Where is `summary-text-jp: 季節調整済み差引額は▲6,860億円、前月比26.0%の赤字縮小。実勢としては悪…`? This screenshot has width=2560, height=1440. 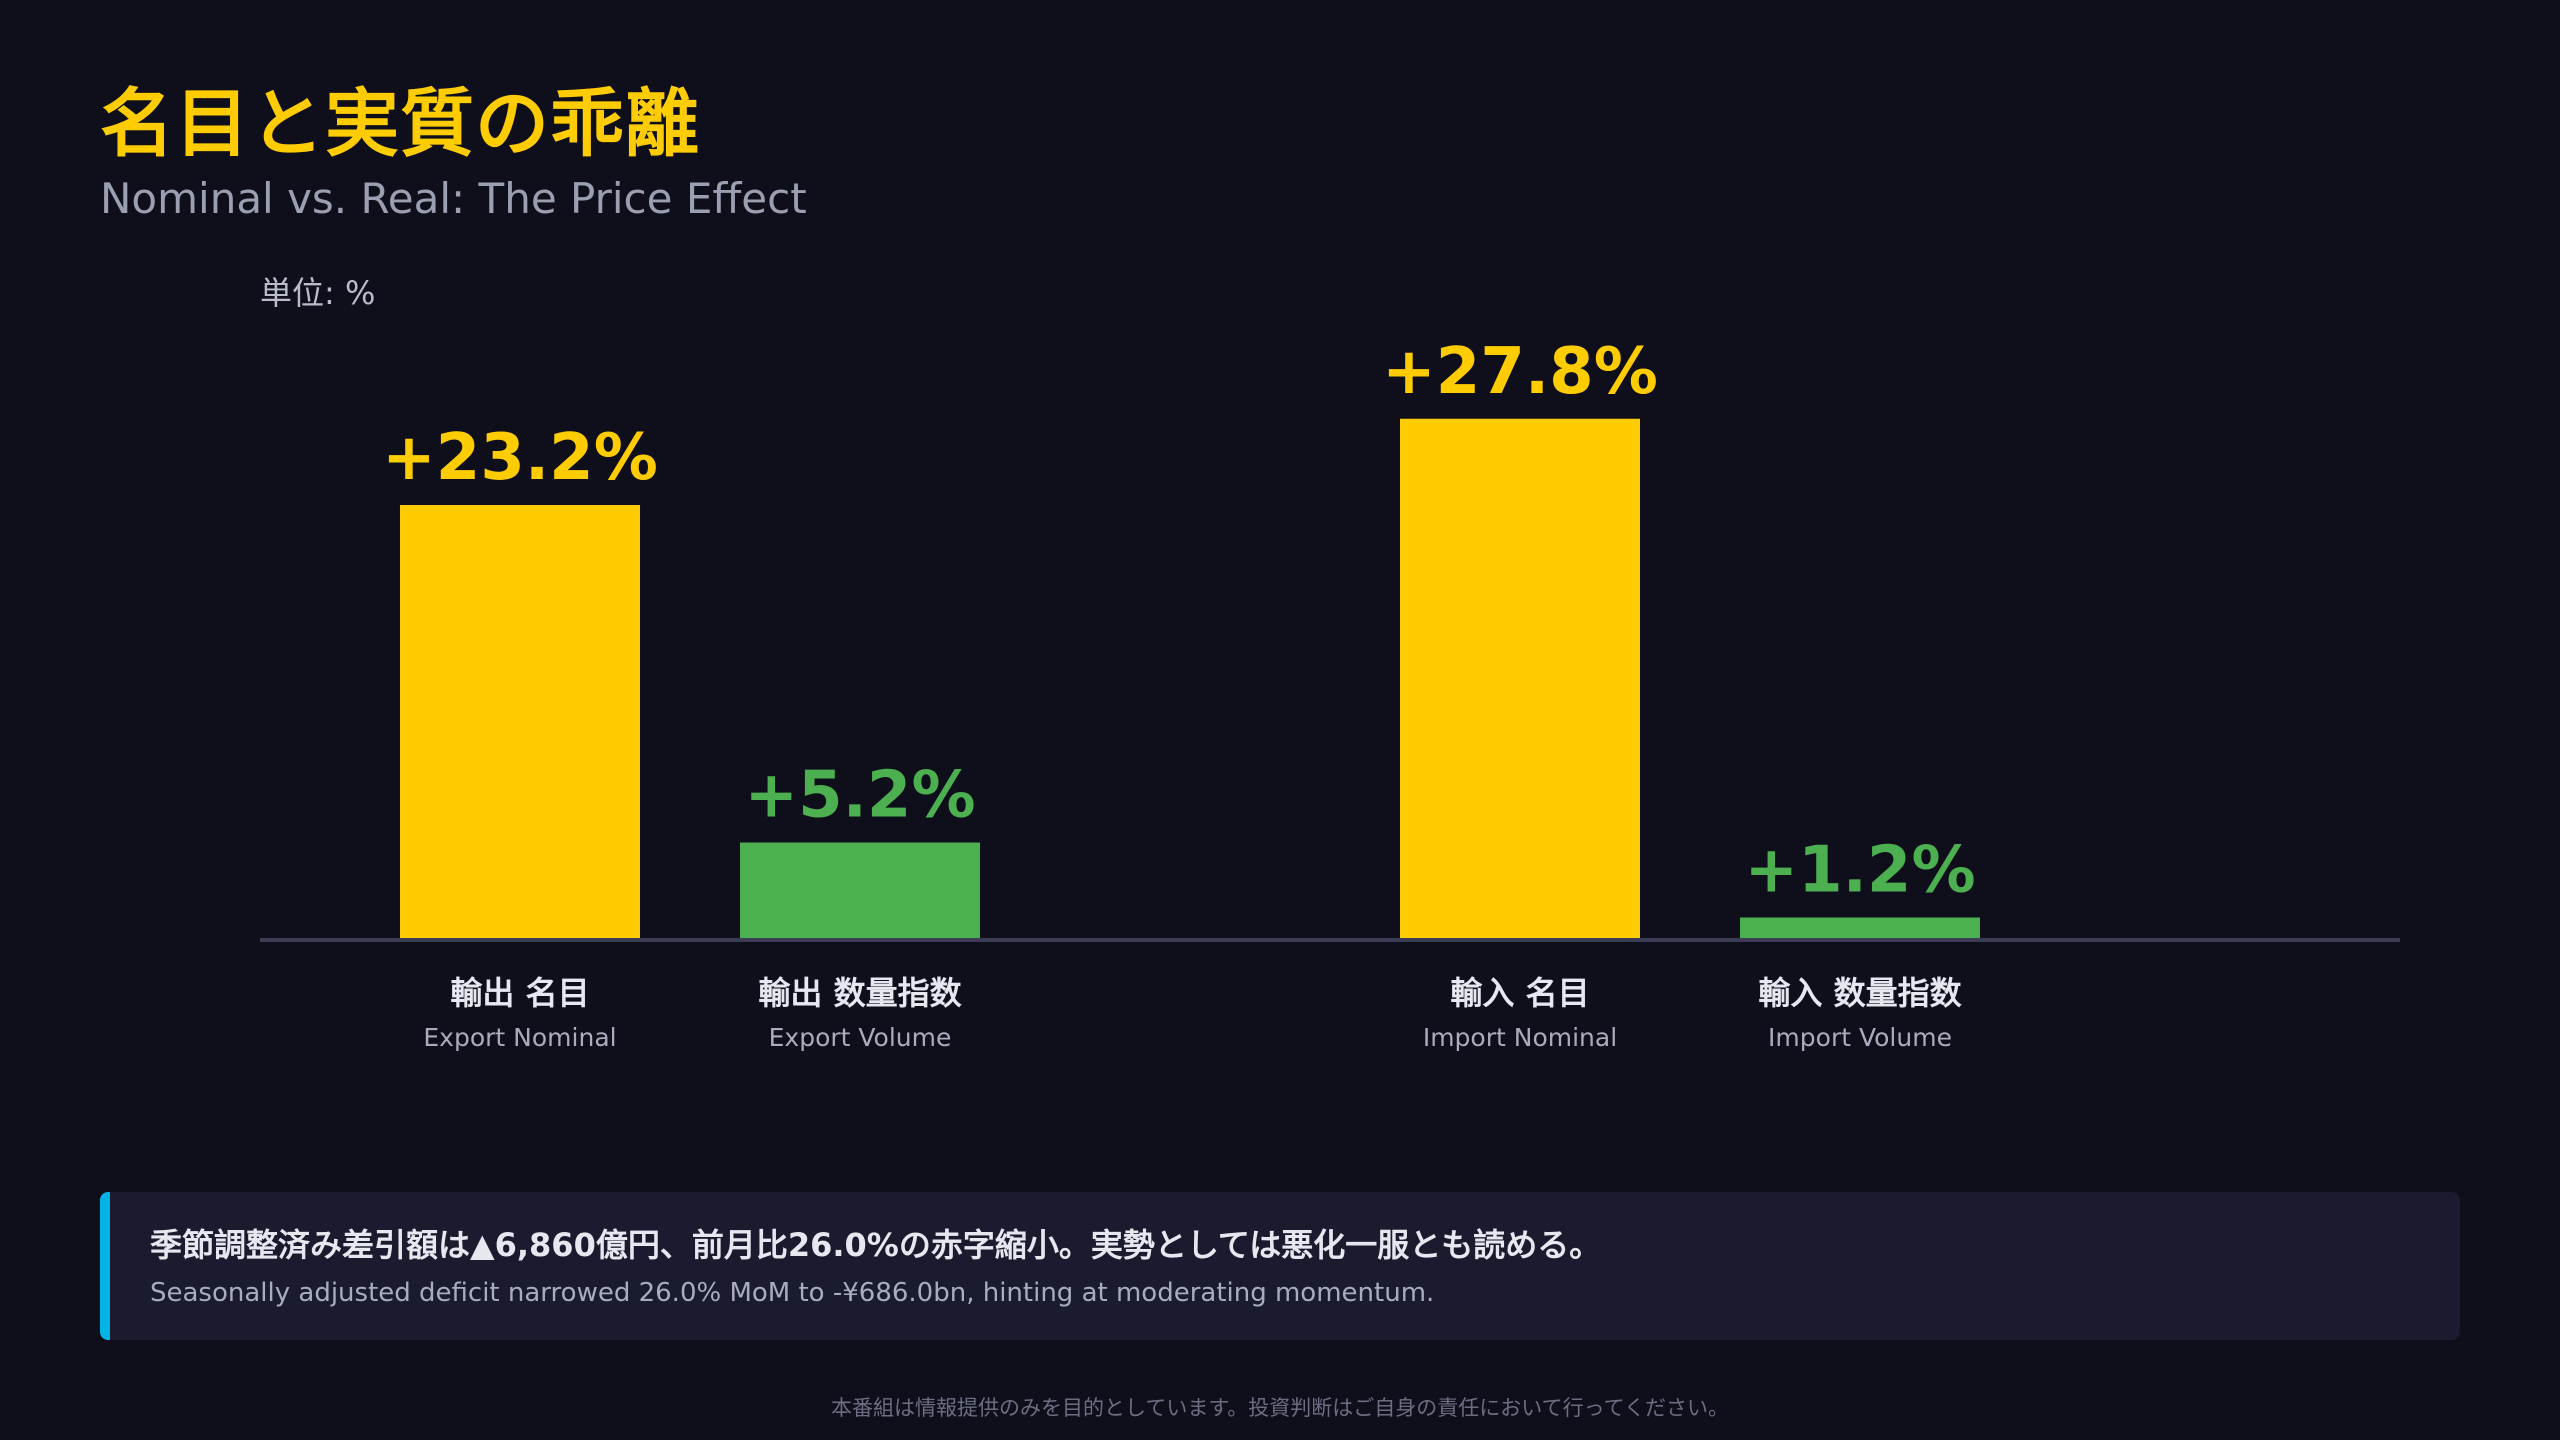
summary-text-jp: 季節調整済み差引額は▲6,860億円、前月比26.0%の赤字縮小。実勢としては悪… is located at coordinates (876, 1245).